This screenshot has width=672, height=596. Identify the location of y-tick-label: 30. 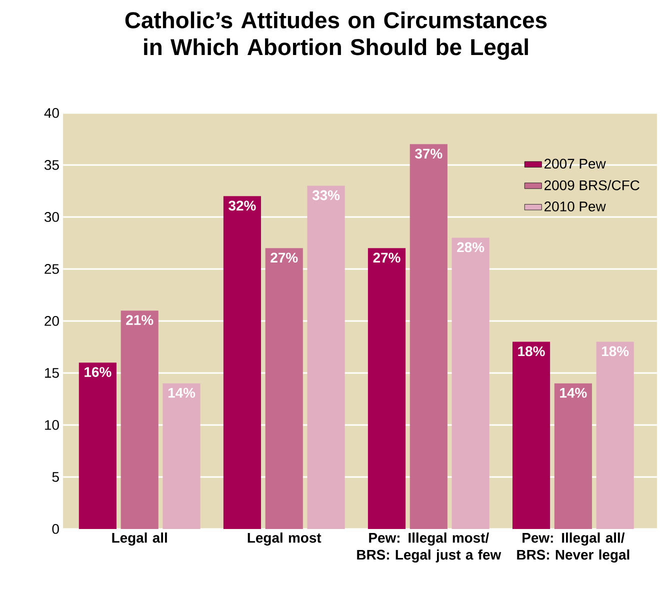
(51, 217).